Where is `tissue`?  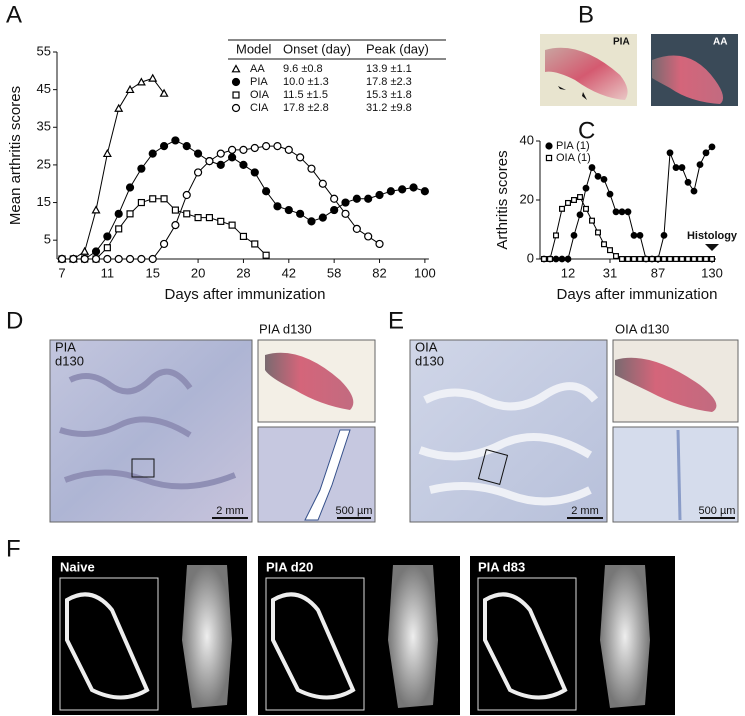
tissue is located at coordinates (508, 444).